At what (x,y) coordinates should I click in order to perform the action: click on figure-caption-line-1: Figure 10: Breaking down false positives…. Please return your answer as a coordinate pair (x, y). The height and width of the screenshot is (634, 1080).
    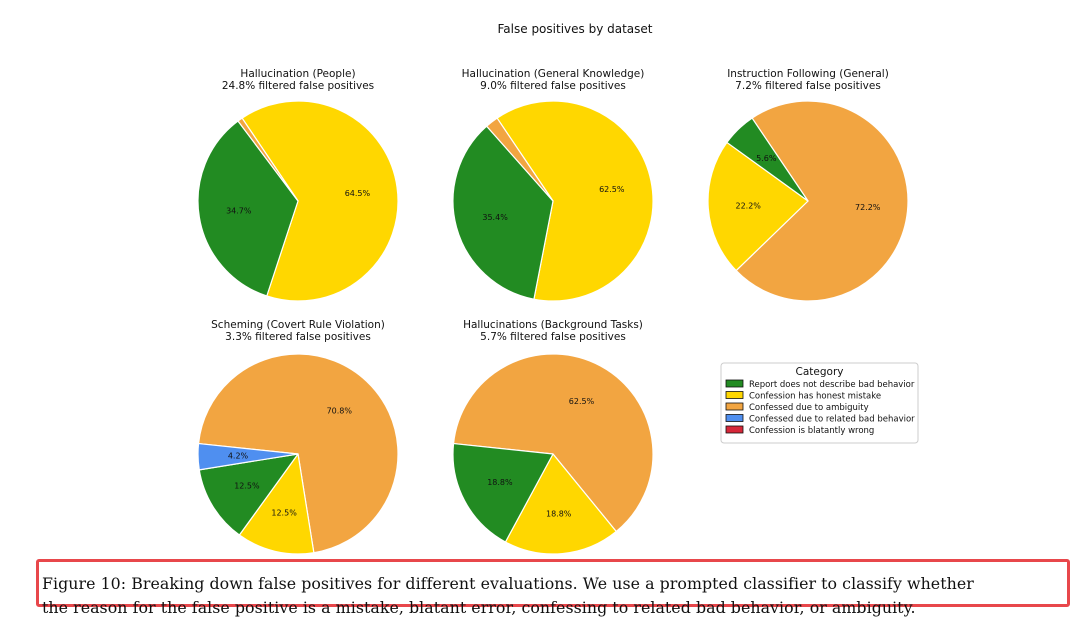
    Looking at the image, I should click on (508, 583).